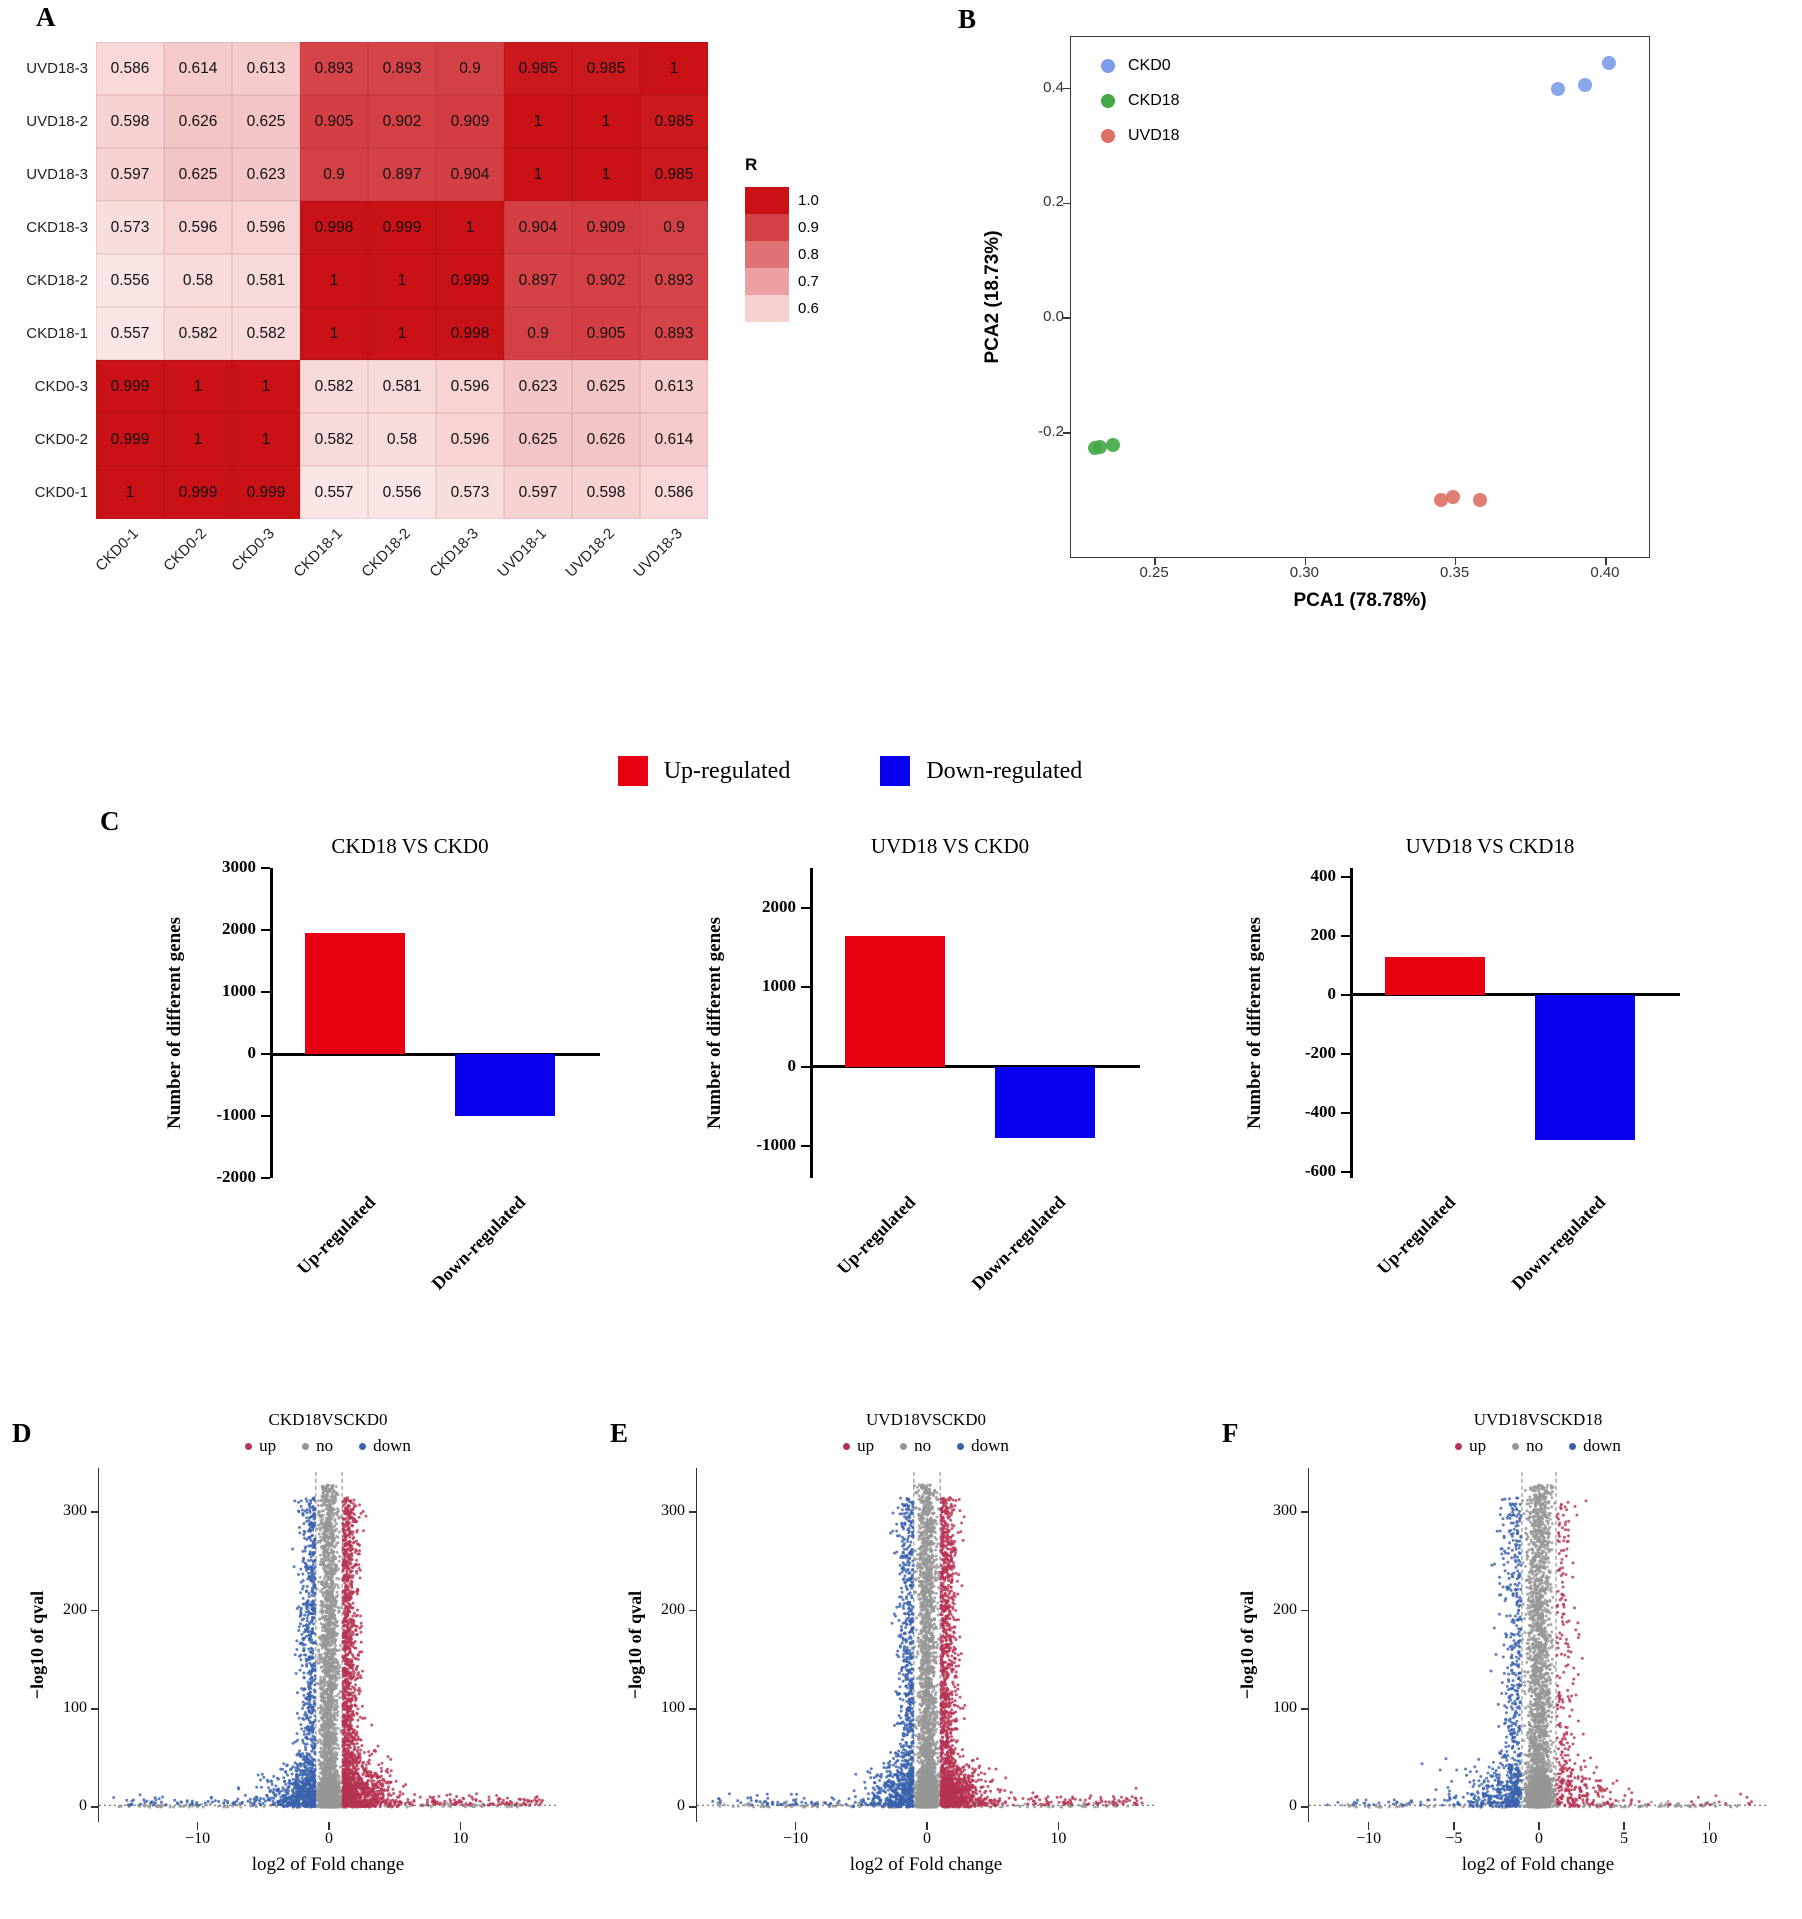 This screenshot has width=1802, height=1919. What do you see at coordinates (198, 492) in the screenshot?
I see `heatmap-cell: 0.999` at bounding box center [198, 492].